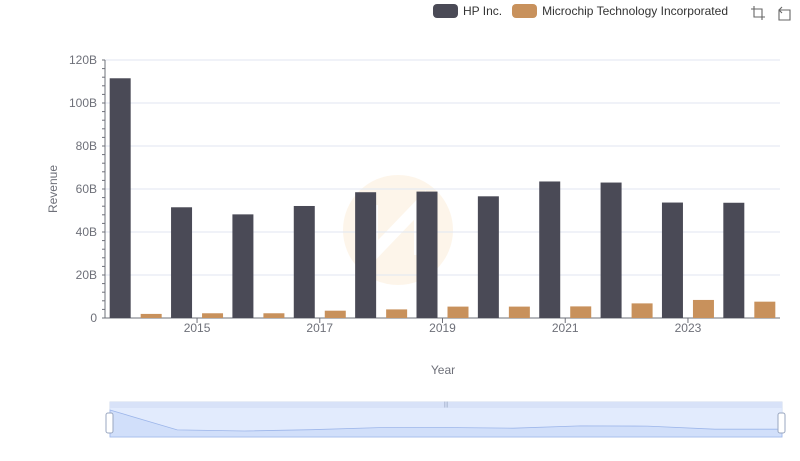 This screenshot has width=800, height=461. I want to click on slider-top-bar, so click(446, 405).